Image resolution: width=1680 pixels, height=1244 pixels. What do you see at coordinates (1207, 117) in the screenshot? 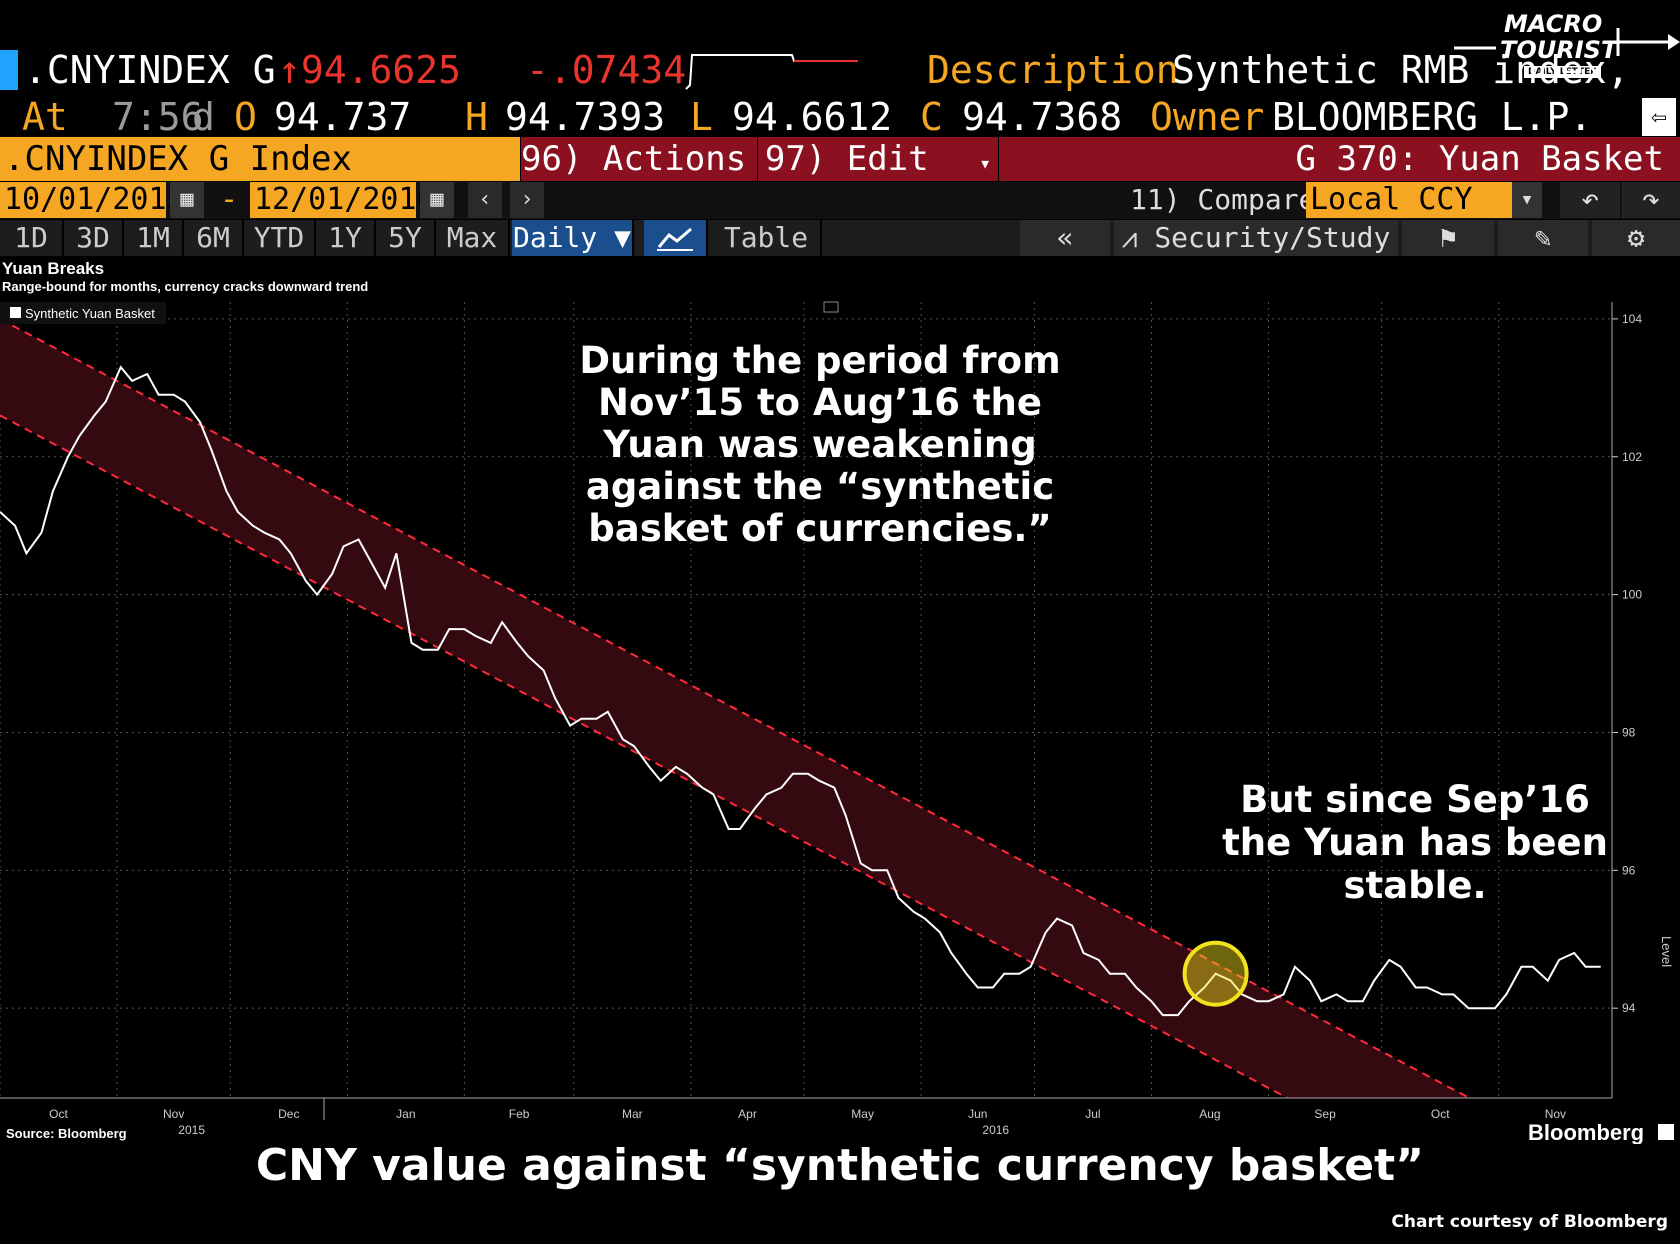
I see `owner-label: Owner` at bounding box center [1207, 117].